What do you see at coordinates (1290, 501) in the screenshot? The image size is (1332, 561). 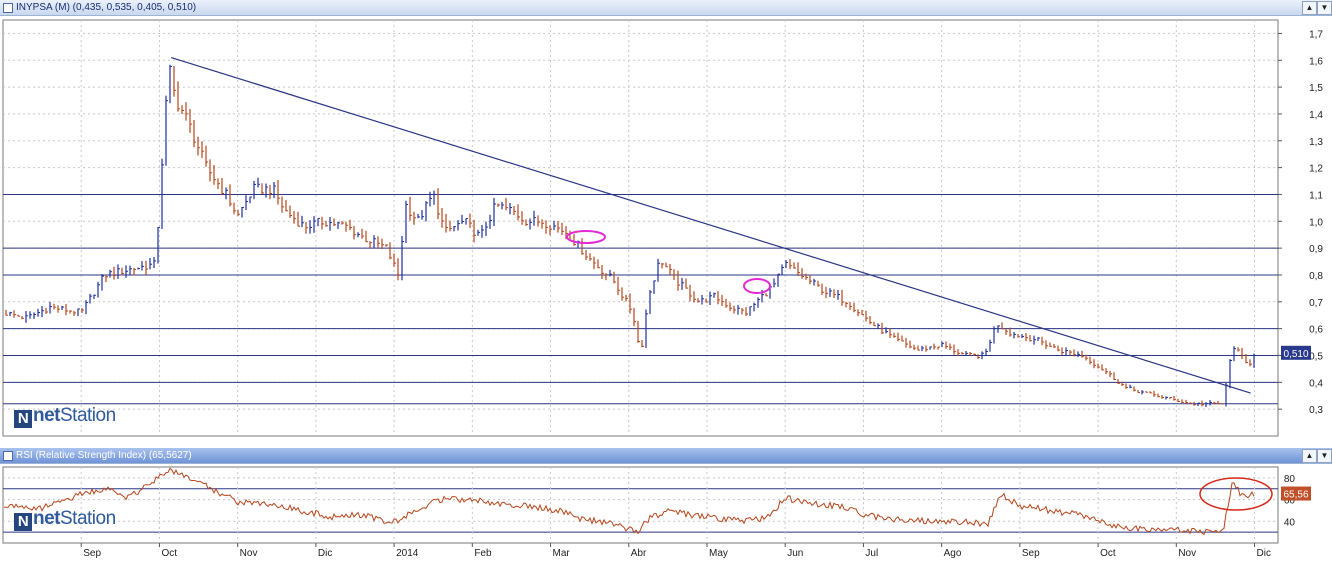 I see `rsi-y-tick-label: 60` at bounding box center [1290, 501].